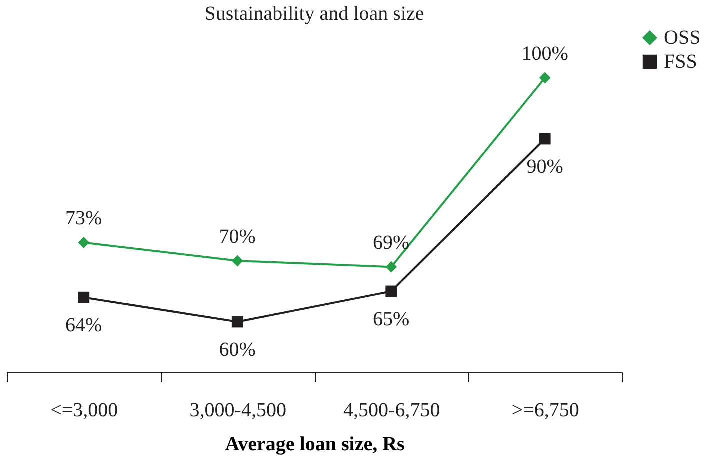 The width and height of the screenshot is (707, 458). Describe the element at coordinates (391, 243) in the screenshot. I see `data-label: 69%` at that location.